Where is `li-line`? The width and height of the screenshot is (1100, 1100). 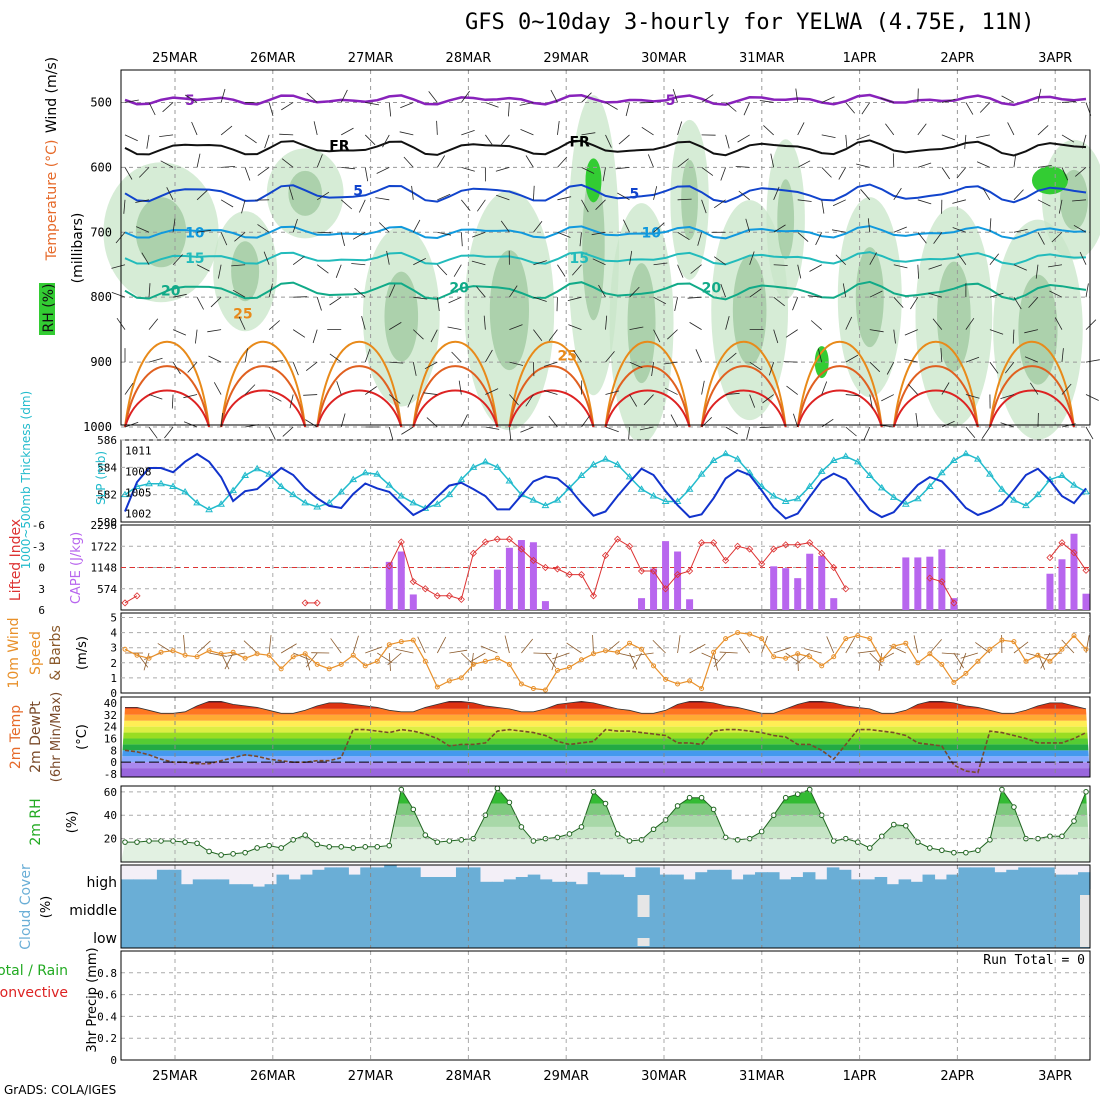
li-line is located at coordinates (942, 590).